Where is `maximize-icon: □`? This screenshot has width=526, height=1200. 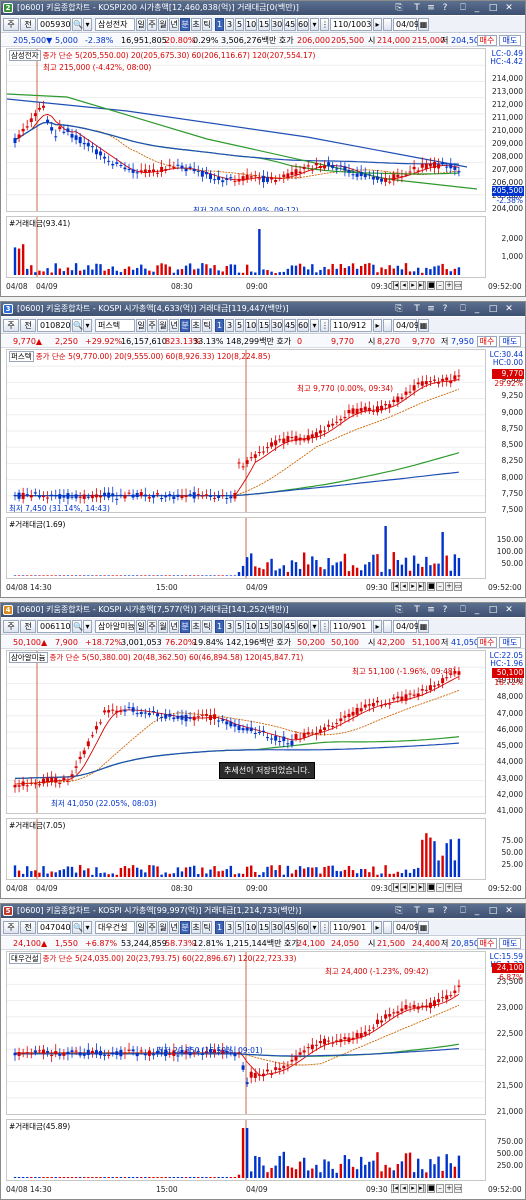
maximize-icon: □ is located at coordinates (493, 8).